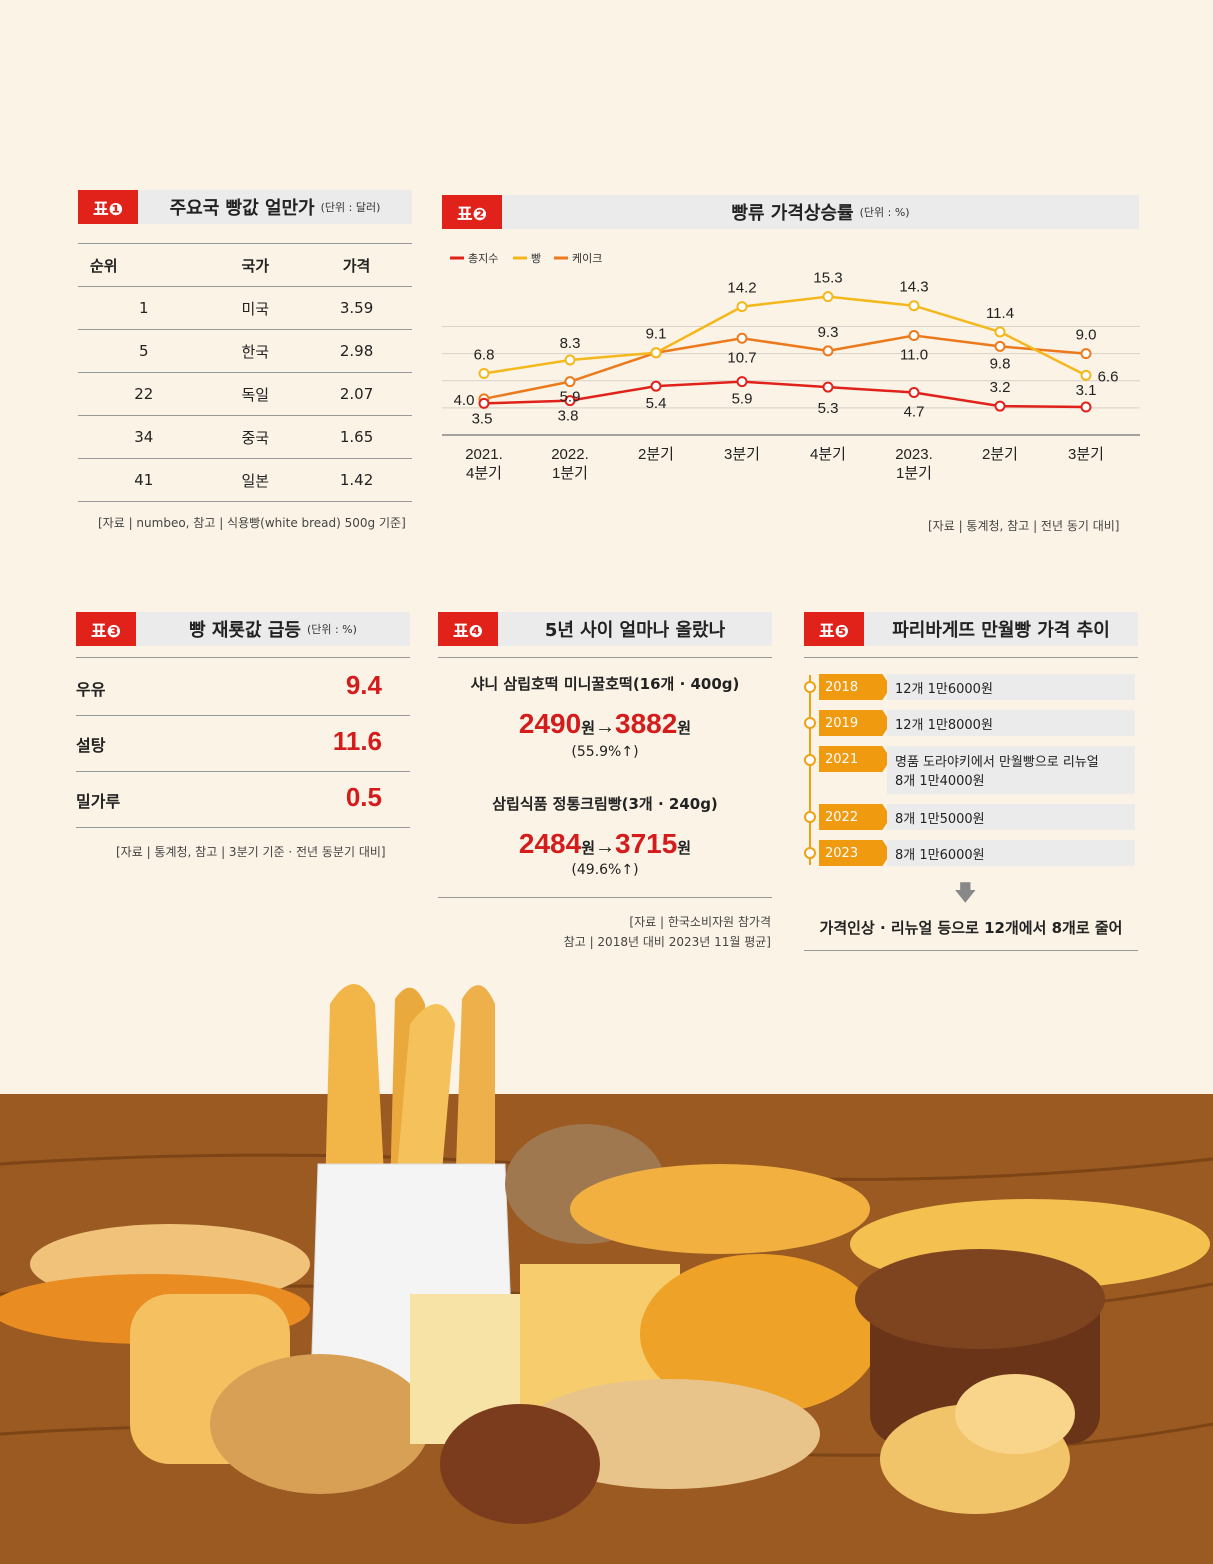  Describe the element at coordinates (255, 437) in the screenshot. I see `country-cell: 중국` at that location.